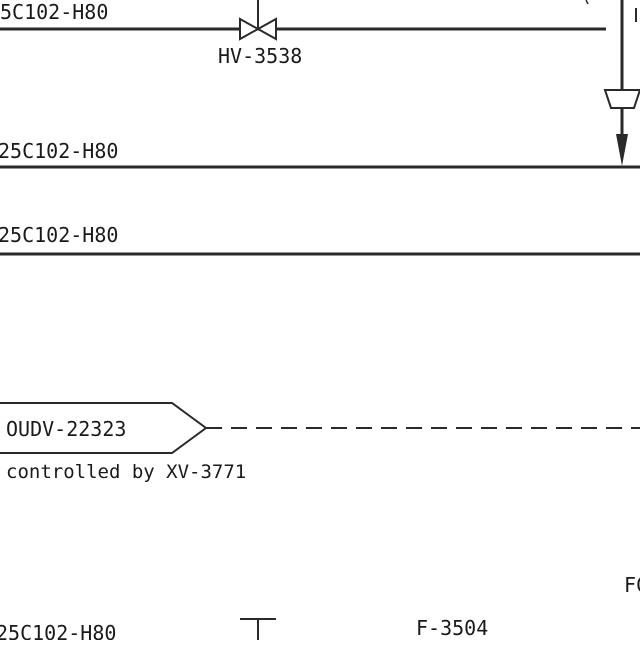 Image resolution: width=640 pixels, height=645 pixels. I want to click on filter-tag-label: F-3504, so click(452, 628).